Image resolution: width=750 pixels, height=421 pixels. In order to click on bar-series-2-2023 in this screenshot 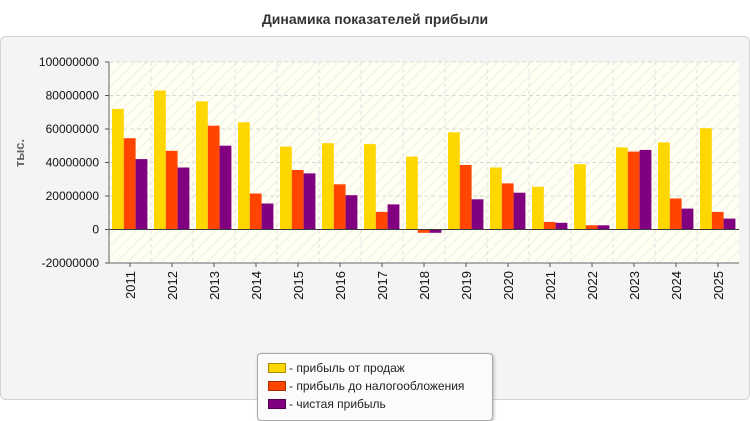, I will do `click(633, 190)`.